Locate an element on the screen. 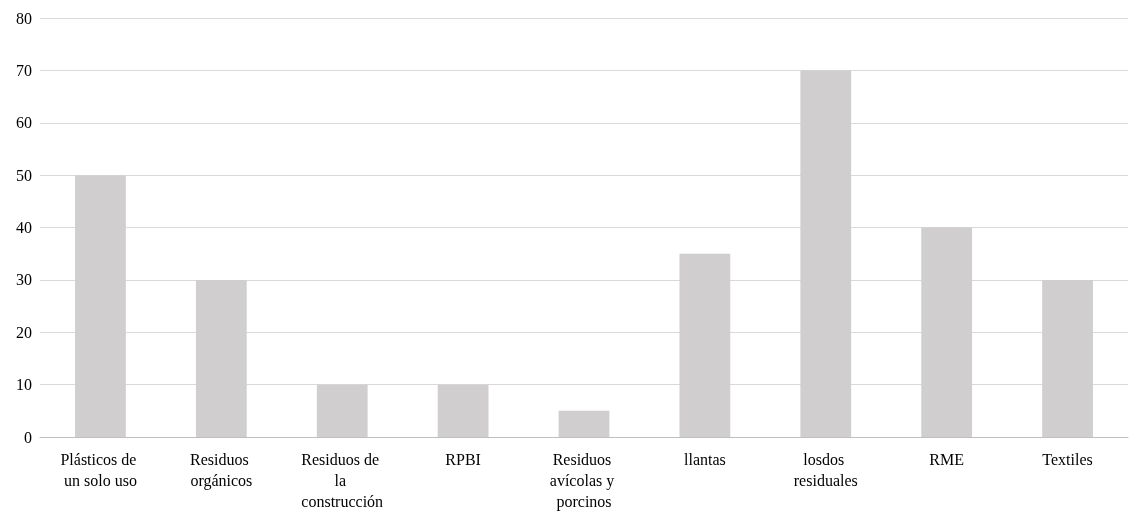  x-tick-label: Residuos de la construcción is located at coordinates (342, 480).